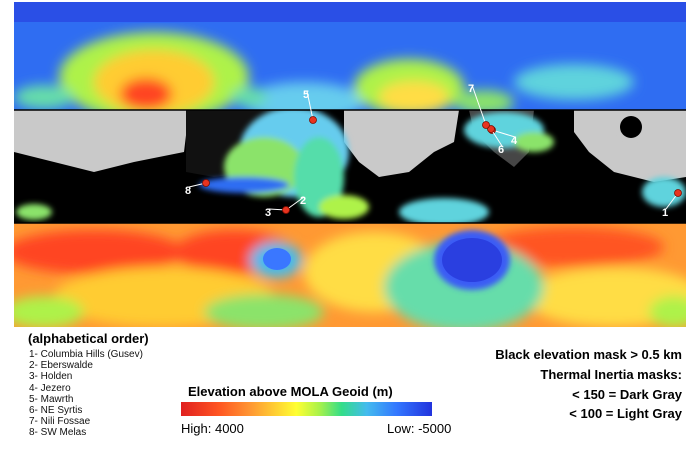 The image size is (700, 451). Describe the element at coordinates (58, 433) in the screenshot. I see `list-item: 8- SW Melas` at that location.